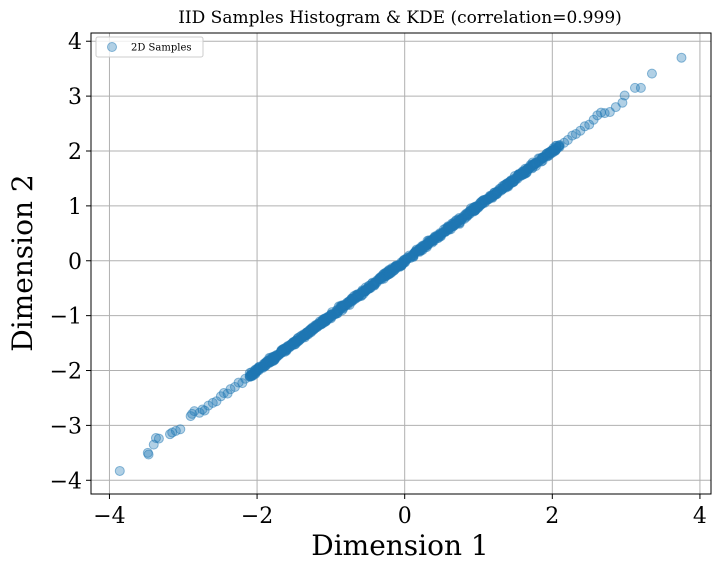  Describe the element at coordinates (66, 481) in the screenshot. I see `y-tick-label: −4` at that location.